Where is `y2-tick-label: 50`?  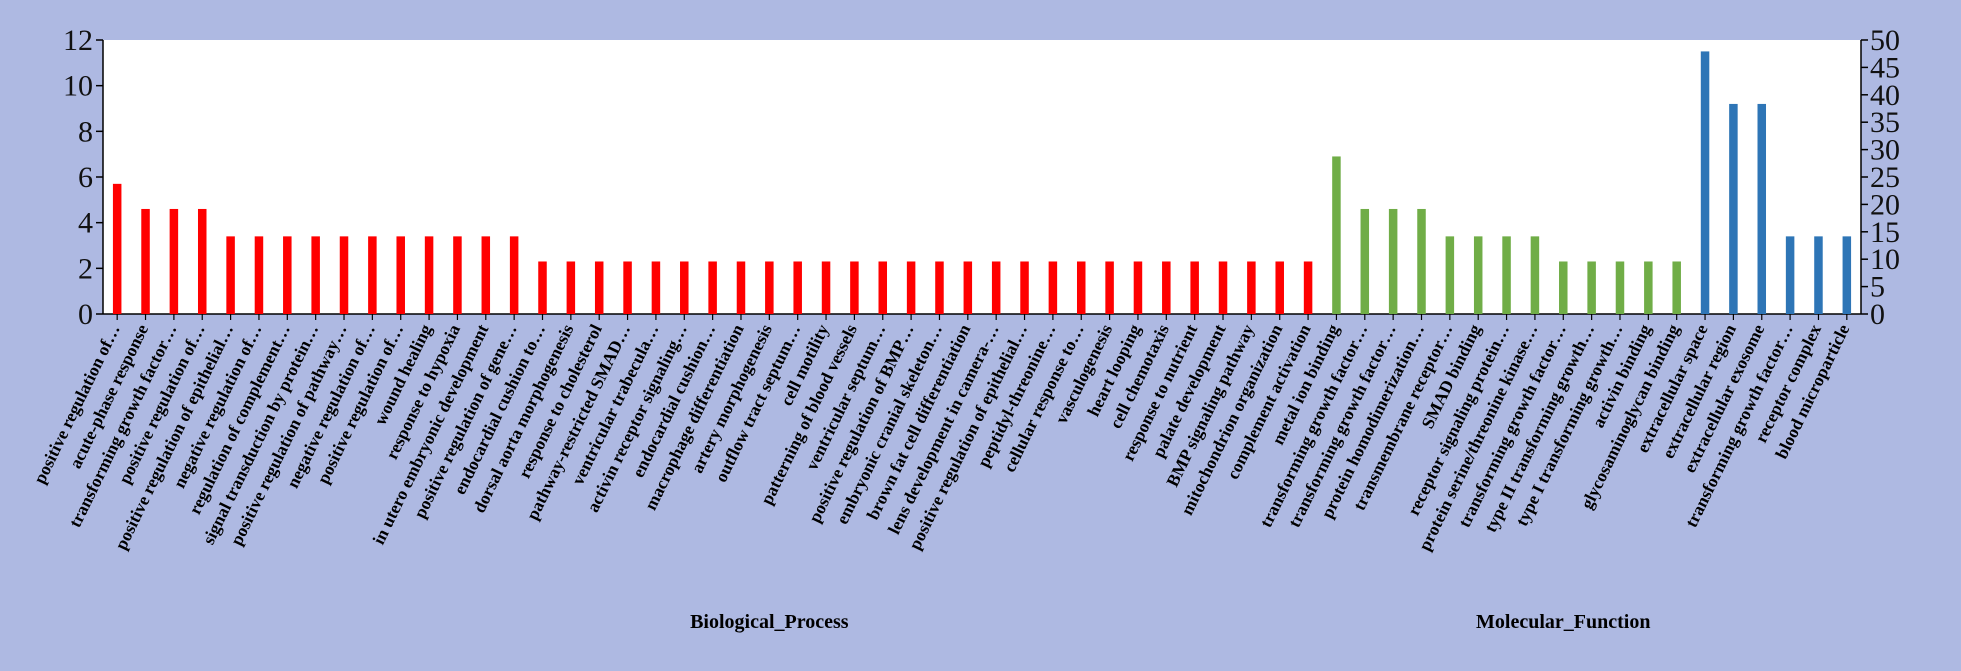
y2-tick-label: 50 is located at coordinates (1885, 40).